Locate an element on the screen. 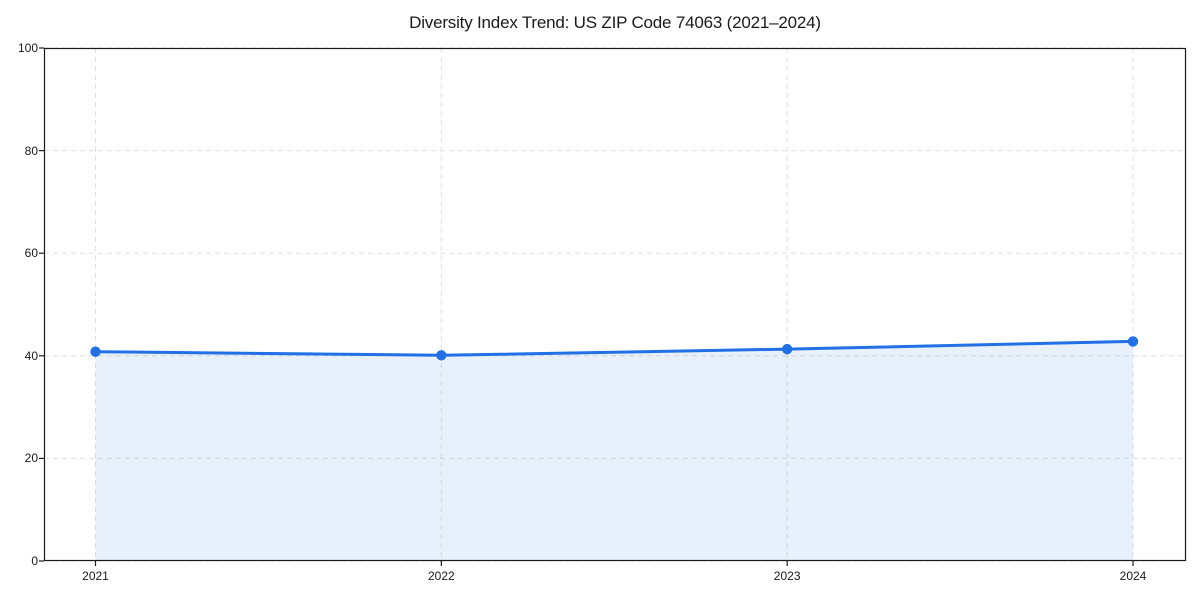 The image size is (1200, 600). series-line is located at coordinates (614, 348).